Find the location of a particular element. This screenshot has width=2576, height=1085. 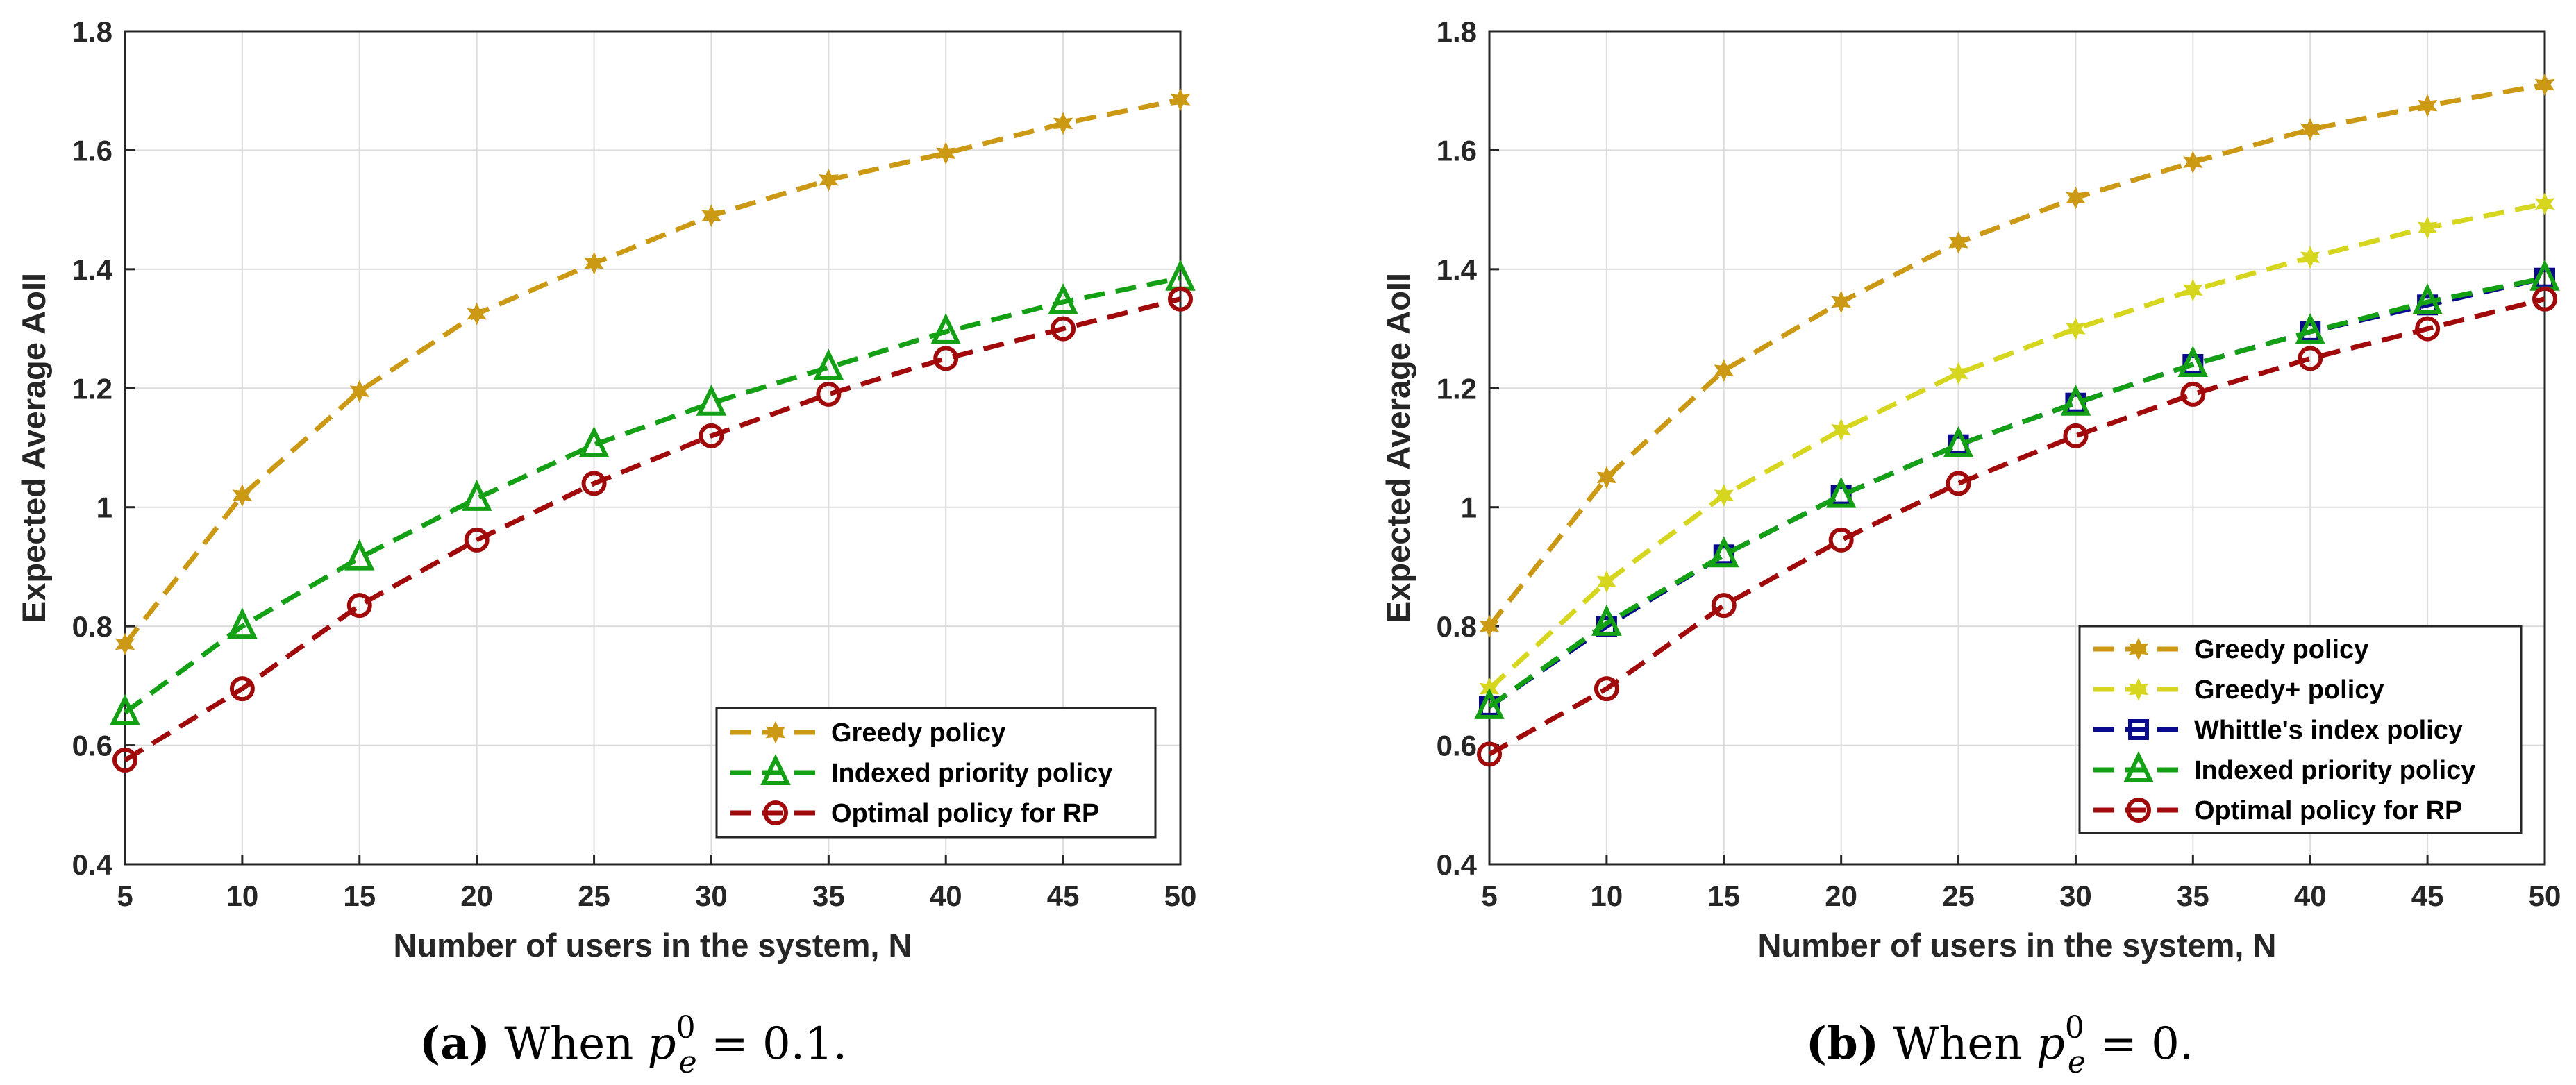

legend-item-indexed-priority-policy: Indexed priority policy is located at coordinates (2284, 768).